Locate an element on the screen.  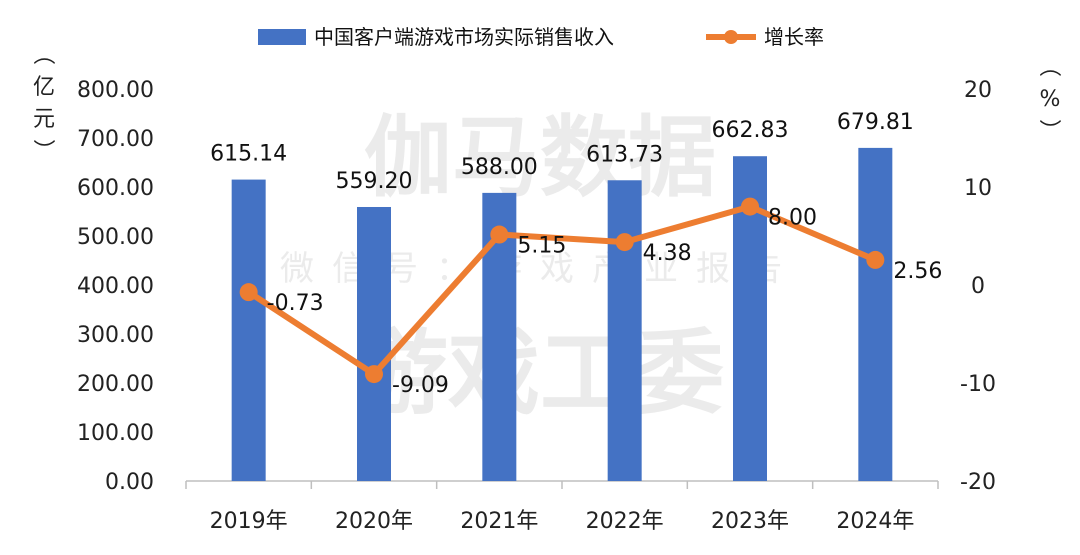
y-right-tick-label: -10 is located at coordinates (978, 384).